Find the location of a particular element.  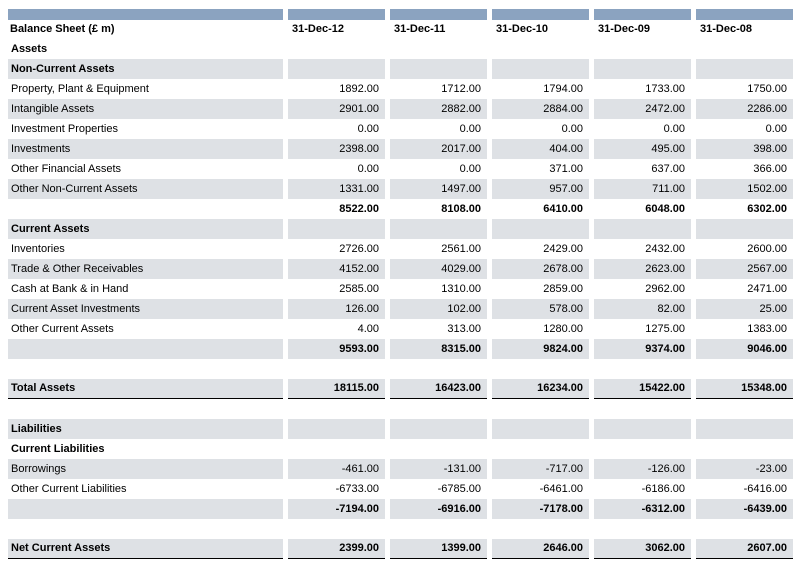

value-cell: 1892.00 is located at coordinates (359, 89).